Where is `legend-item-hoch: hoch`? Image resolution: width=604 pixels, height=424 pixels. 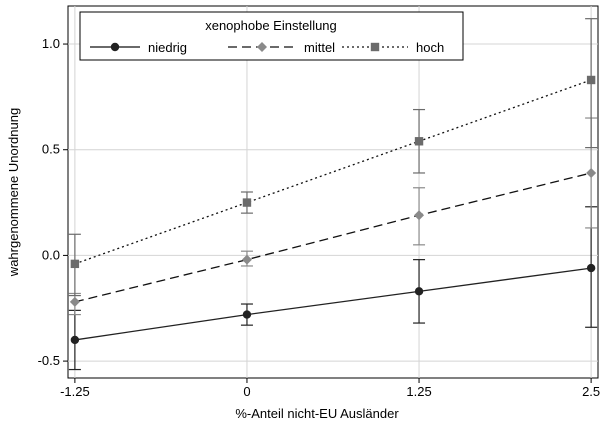 legend-item-hoch: hoch is located at coordinates (393, 47).